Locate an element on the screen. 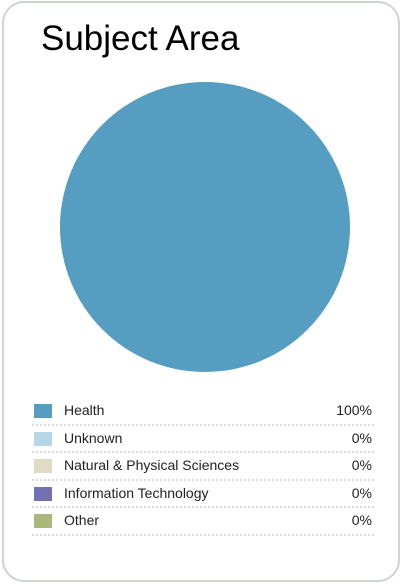 Image resolution: width=406 pixels, height=588 pixels. legend-value: 100% is located at coordinates (354, 410).